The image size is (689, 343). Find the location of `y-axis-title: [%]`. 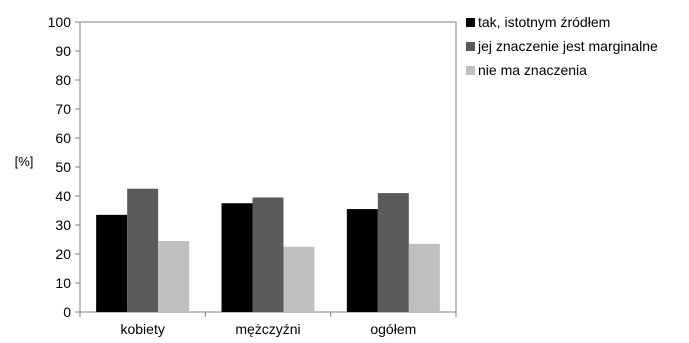

y-axis-title: [%] is located at coordinates (24, 161).